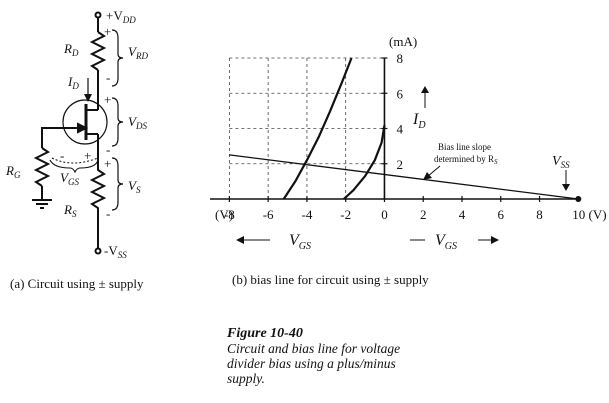  Describe the element at coordinates (62, 155) in the screenshot. I see `vgs-minus: -` at that location.